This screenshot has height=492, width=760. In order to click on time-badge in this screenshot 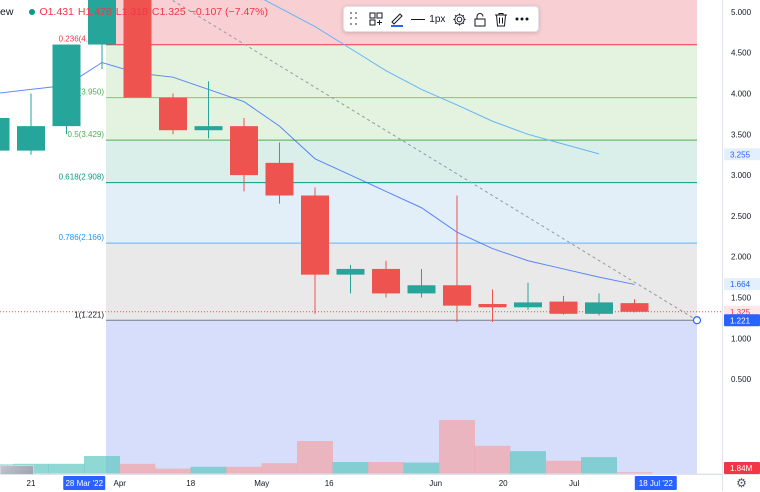, I will do `click(84, 483)`.